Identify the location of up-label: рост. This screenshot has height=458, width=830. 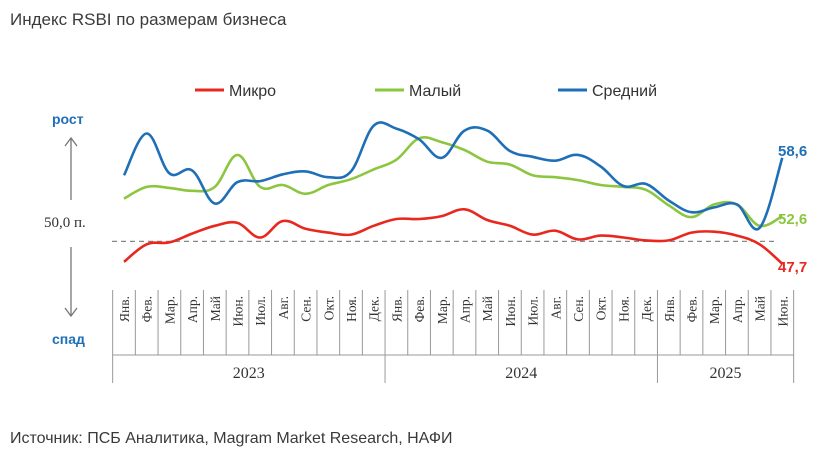
(68, 119).